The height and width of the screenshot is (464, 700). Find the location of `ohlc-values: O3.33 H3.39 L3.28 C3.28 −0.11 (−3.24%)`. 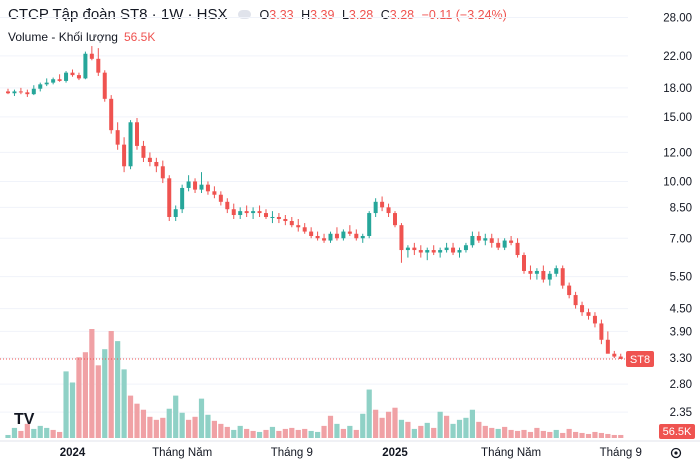

ohlc-values: O3.33 H3.39 L3.28 C3.28 −0.11 (−3.24%) is located at coordinates (381, 15).